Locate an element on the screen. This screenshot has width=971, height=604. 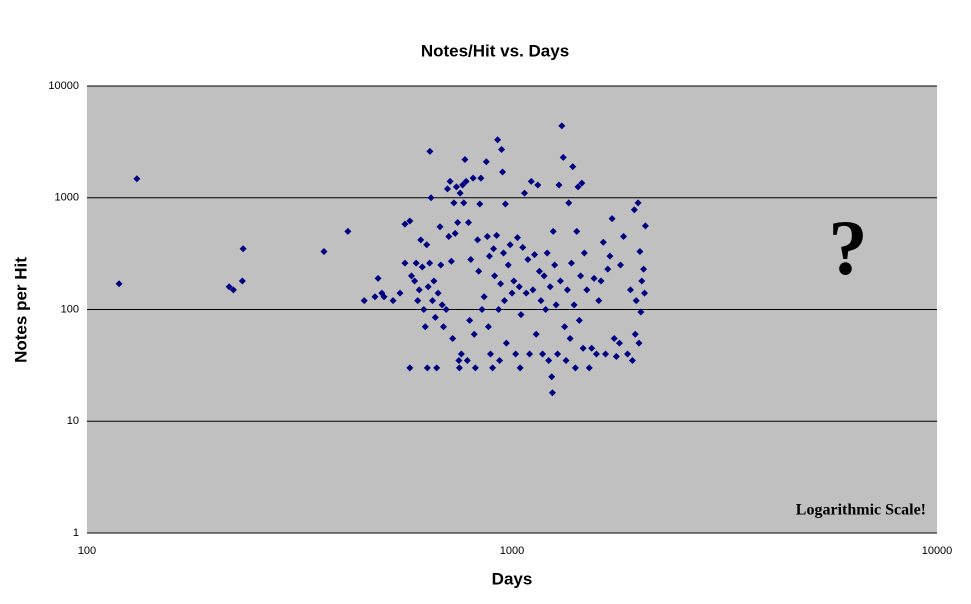
y-tick-label: 1000 is located at coordinates (67, 198).